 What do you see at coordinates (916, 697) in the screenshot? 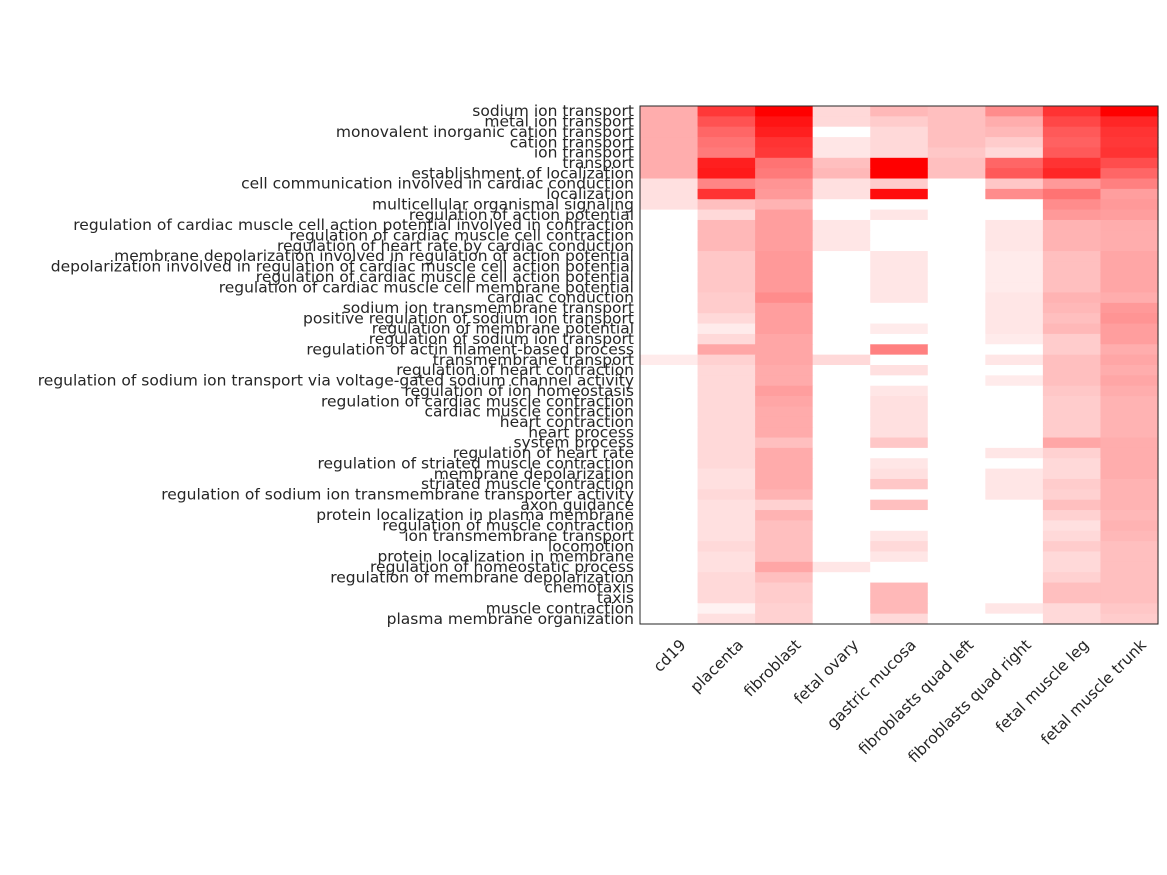
I see `column-label: fibroblasts quad left` at bounding box center [916, 697].